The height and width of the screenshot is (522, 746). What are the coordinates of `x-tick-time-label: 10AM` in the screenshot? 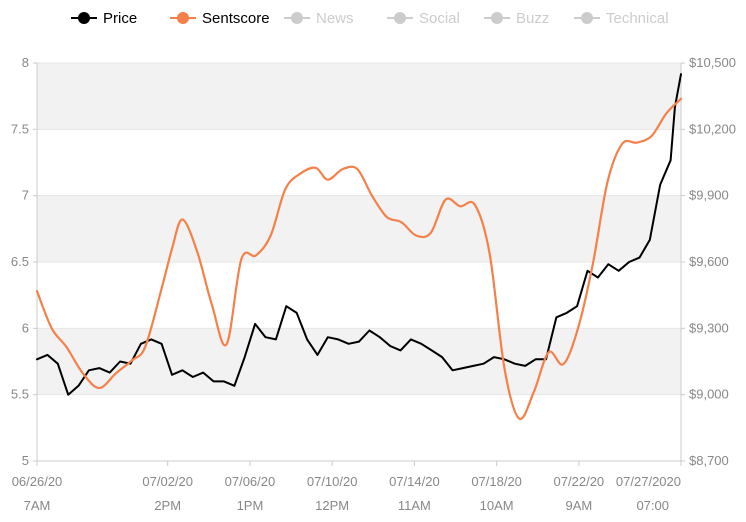 It's located at (497, 505).